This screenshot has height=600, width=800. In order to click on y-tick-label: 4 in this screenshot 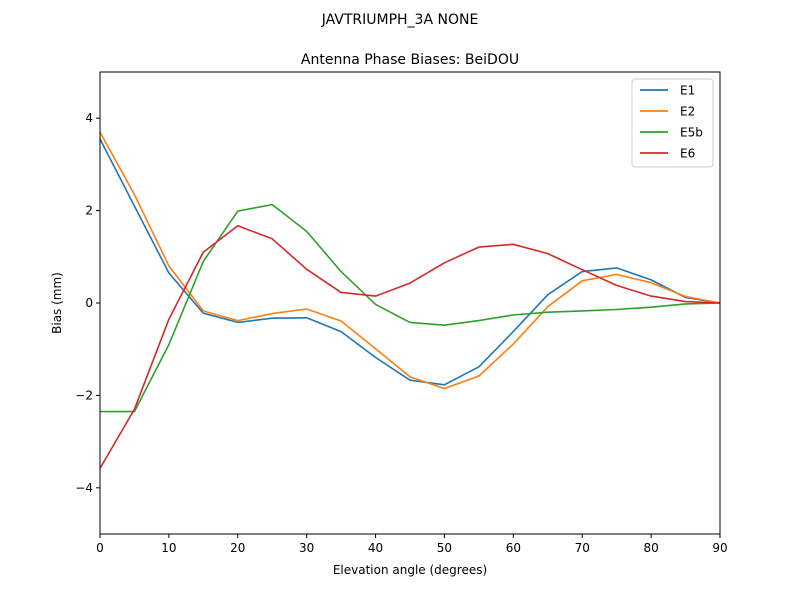, I will do `click(89, 118)`.